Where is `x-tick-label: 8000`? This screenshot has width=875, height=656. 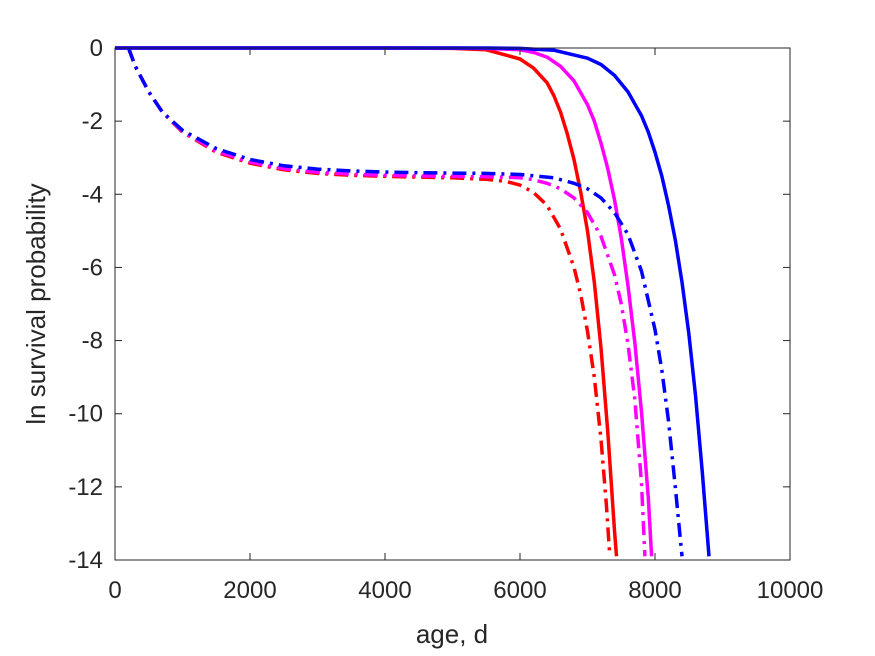 x-tick-label: 8000 is located at coordinates (654, 590).